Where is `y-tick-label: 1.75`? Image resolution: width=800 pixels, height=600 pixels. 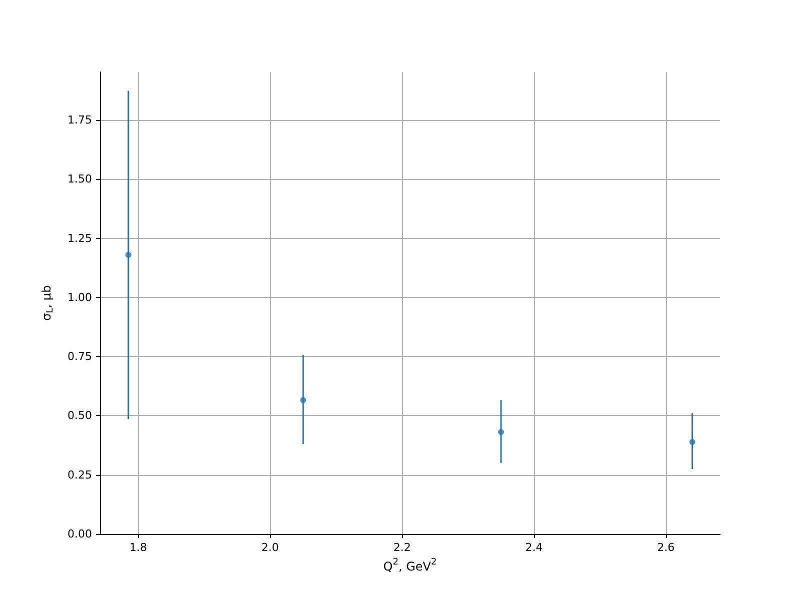 y-tick-label: 1.75 is located at coordinates (80, 120).